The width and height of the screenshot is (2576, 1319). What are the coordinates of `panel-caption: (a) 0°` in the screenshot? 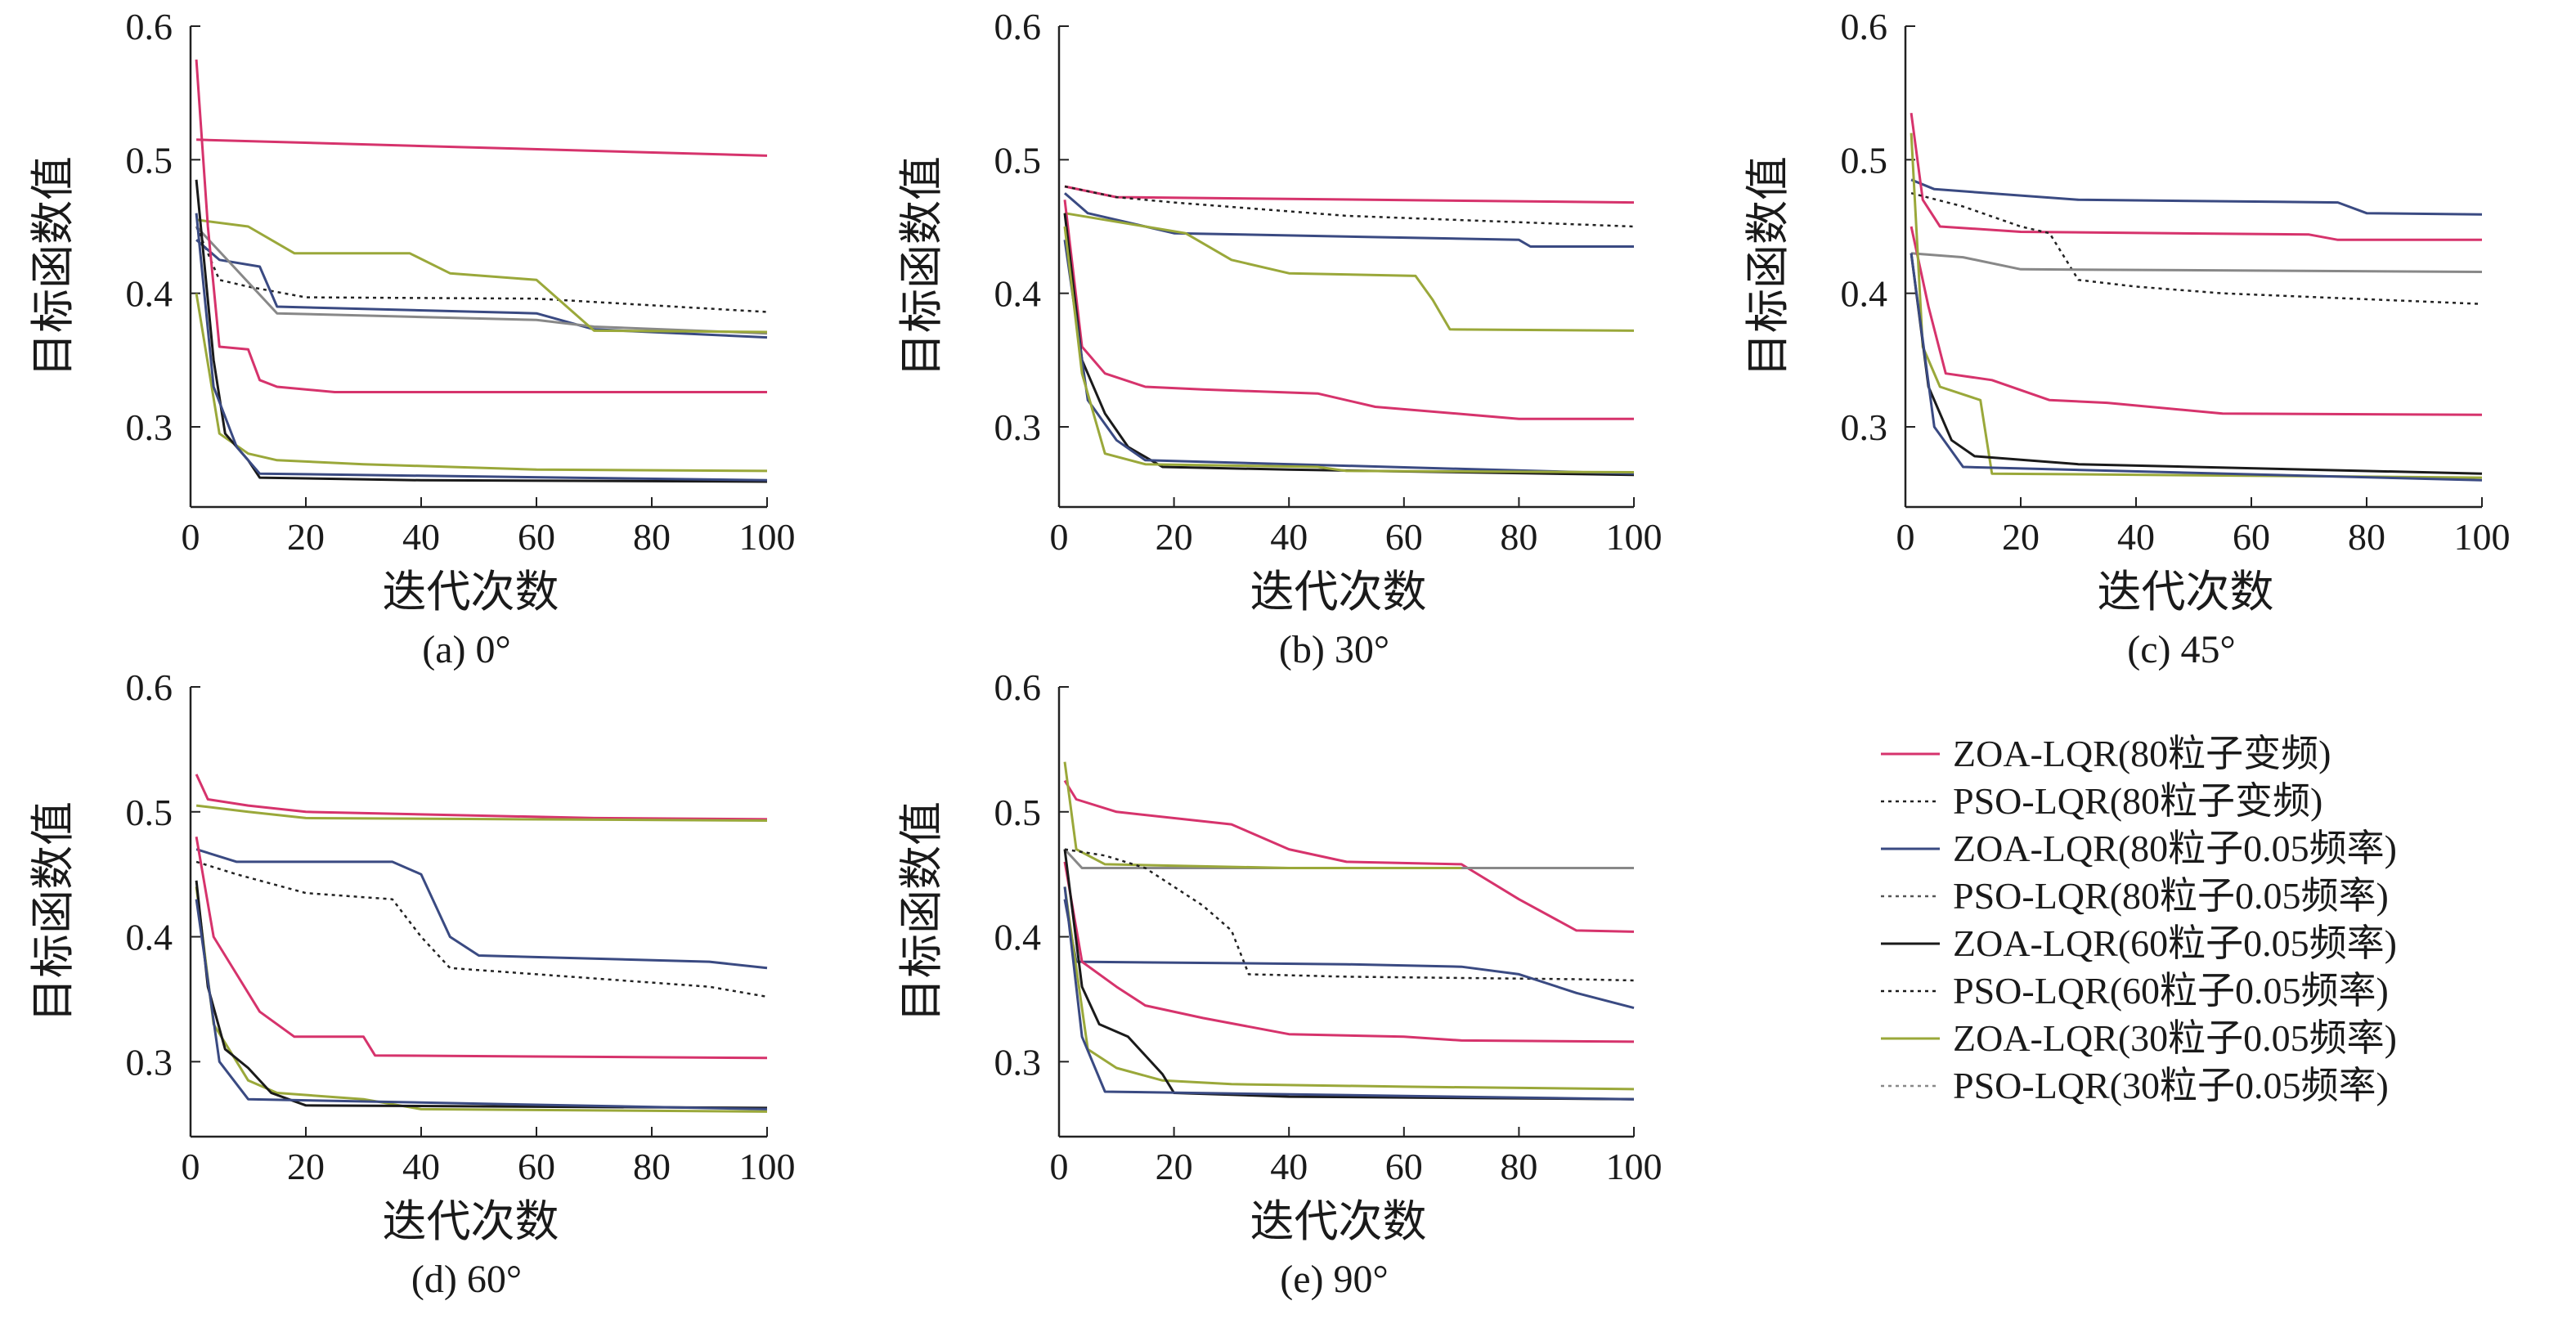 It's located at (466, 649).